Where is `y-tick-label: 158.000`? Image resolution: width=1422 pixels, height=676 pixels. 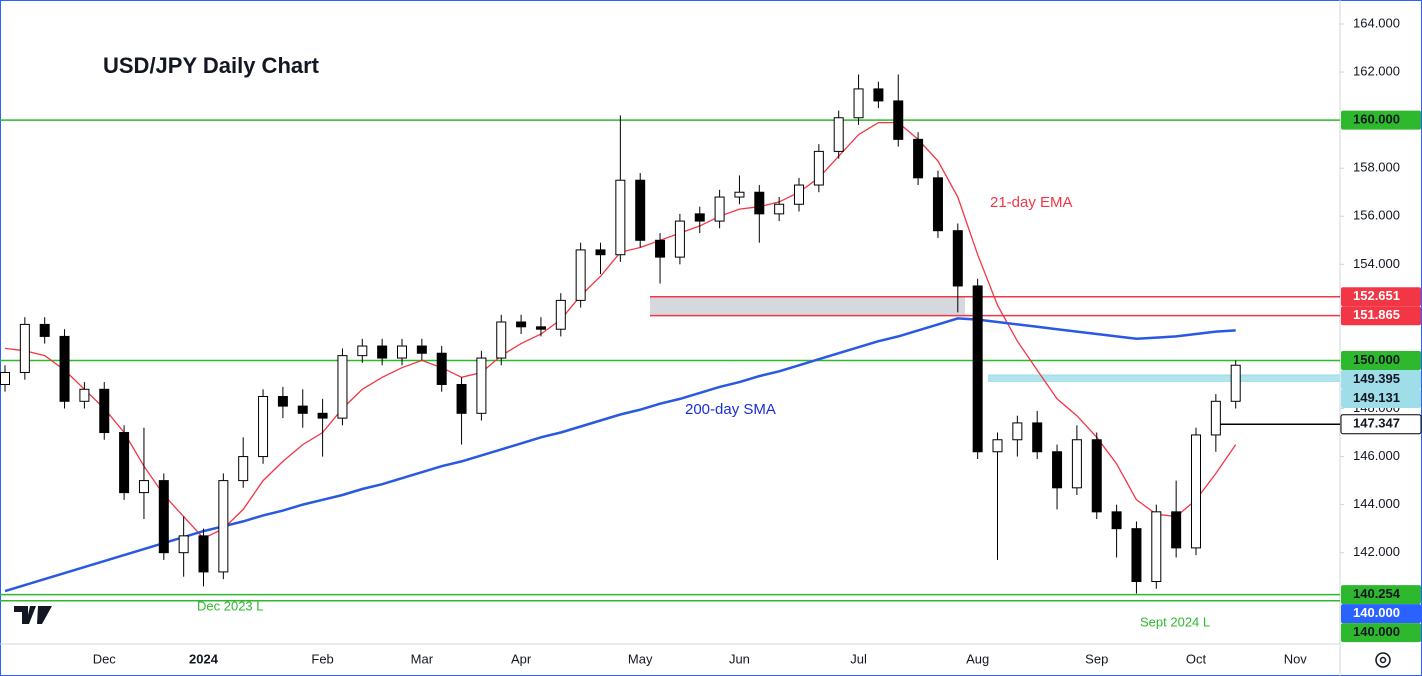
y-tick-label: 158.000 is located at coordinates (1376, 167).